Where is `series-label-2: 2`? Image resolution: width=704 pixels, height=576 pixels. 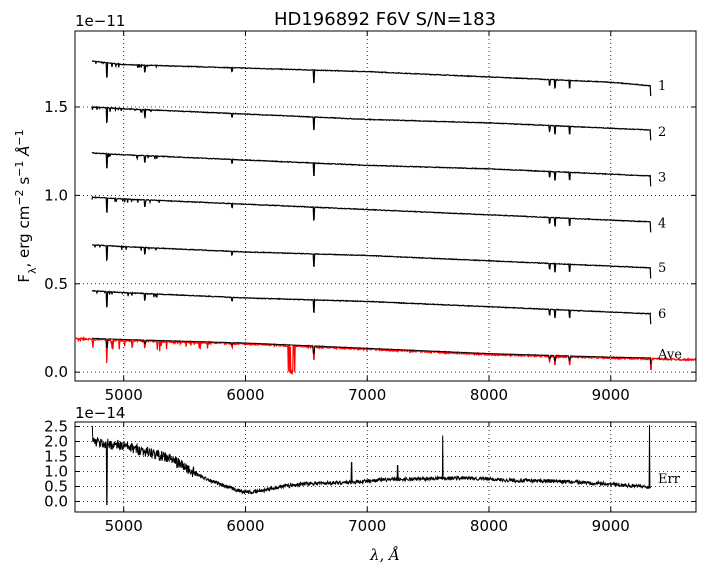
series-label-2: 2 is located at coordinates (662, 132).